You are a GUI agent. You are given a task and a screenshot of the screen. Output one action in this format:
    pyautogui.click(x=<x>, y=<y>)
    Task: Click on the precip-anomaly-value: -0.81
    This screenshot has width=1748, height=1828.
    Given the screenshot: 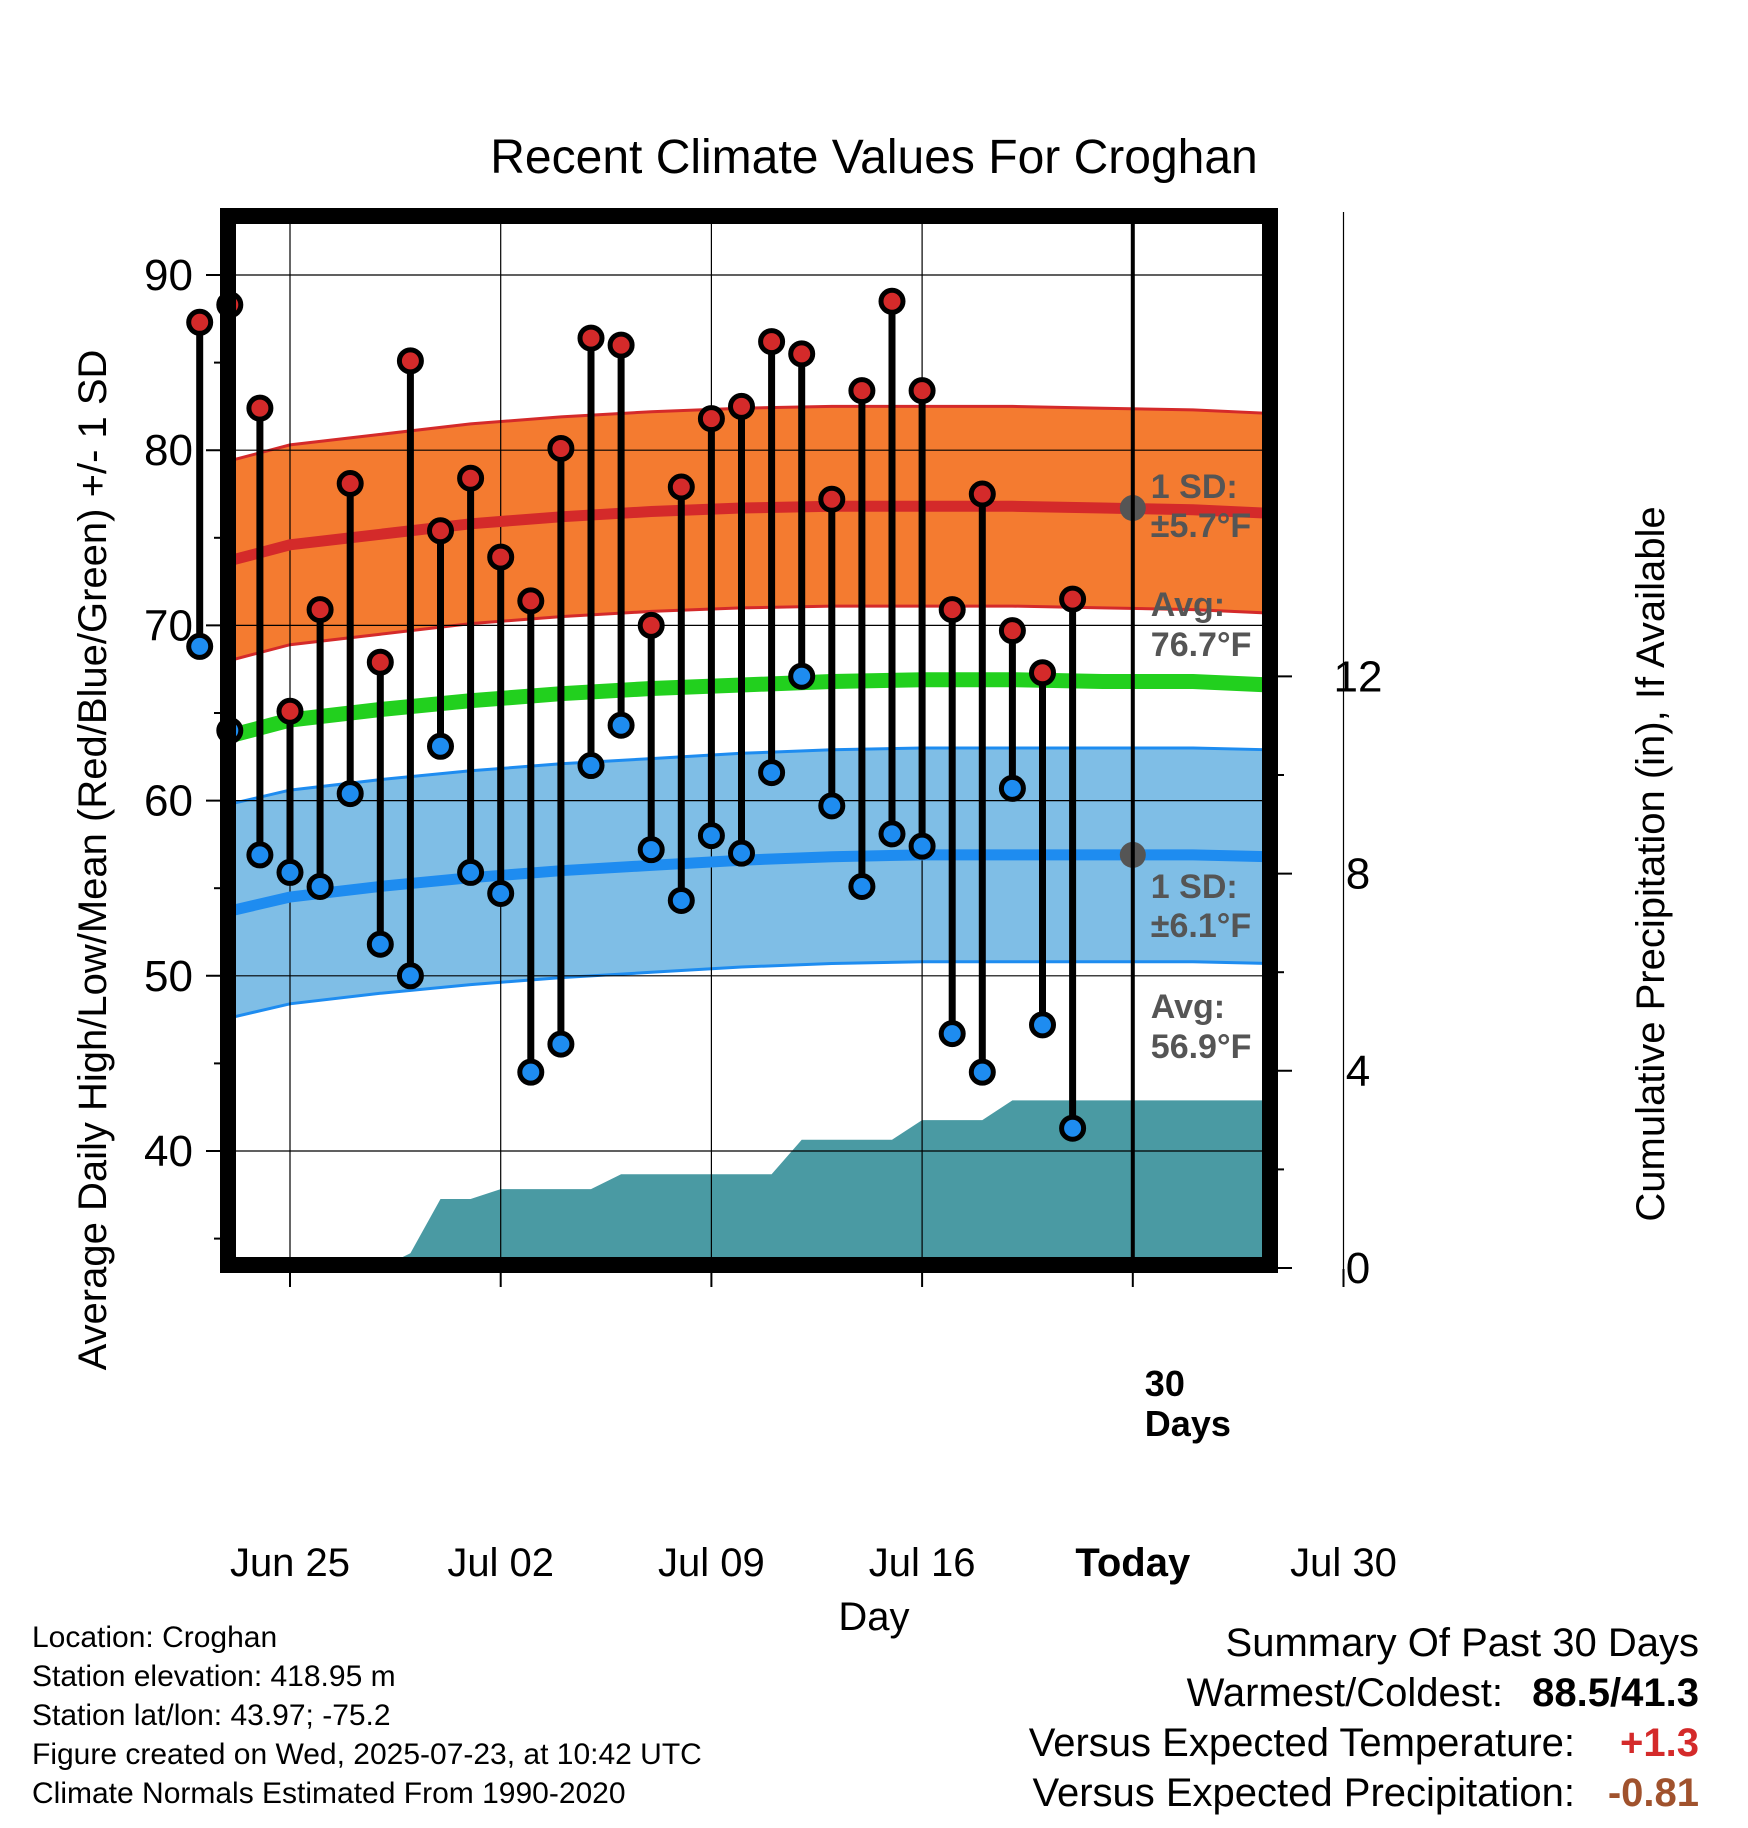 What is the action you would take?
    pyautogui.click(x=1653, y=1793)
    